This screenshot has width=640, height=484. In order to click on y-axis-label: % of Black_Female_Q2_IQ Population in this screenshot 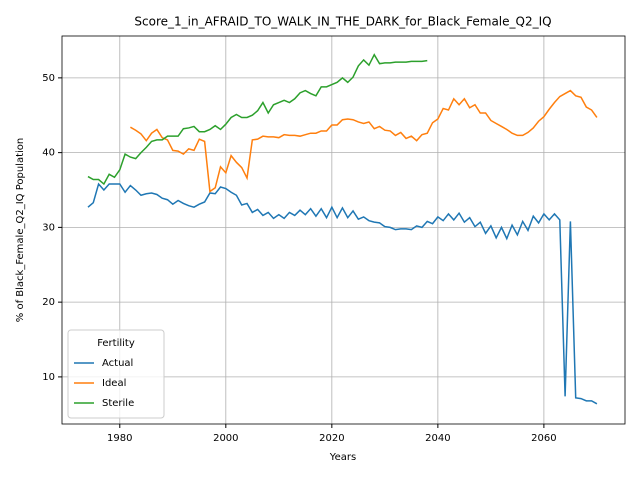, I will do `click(20, 230)`.